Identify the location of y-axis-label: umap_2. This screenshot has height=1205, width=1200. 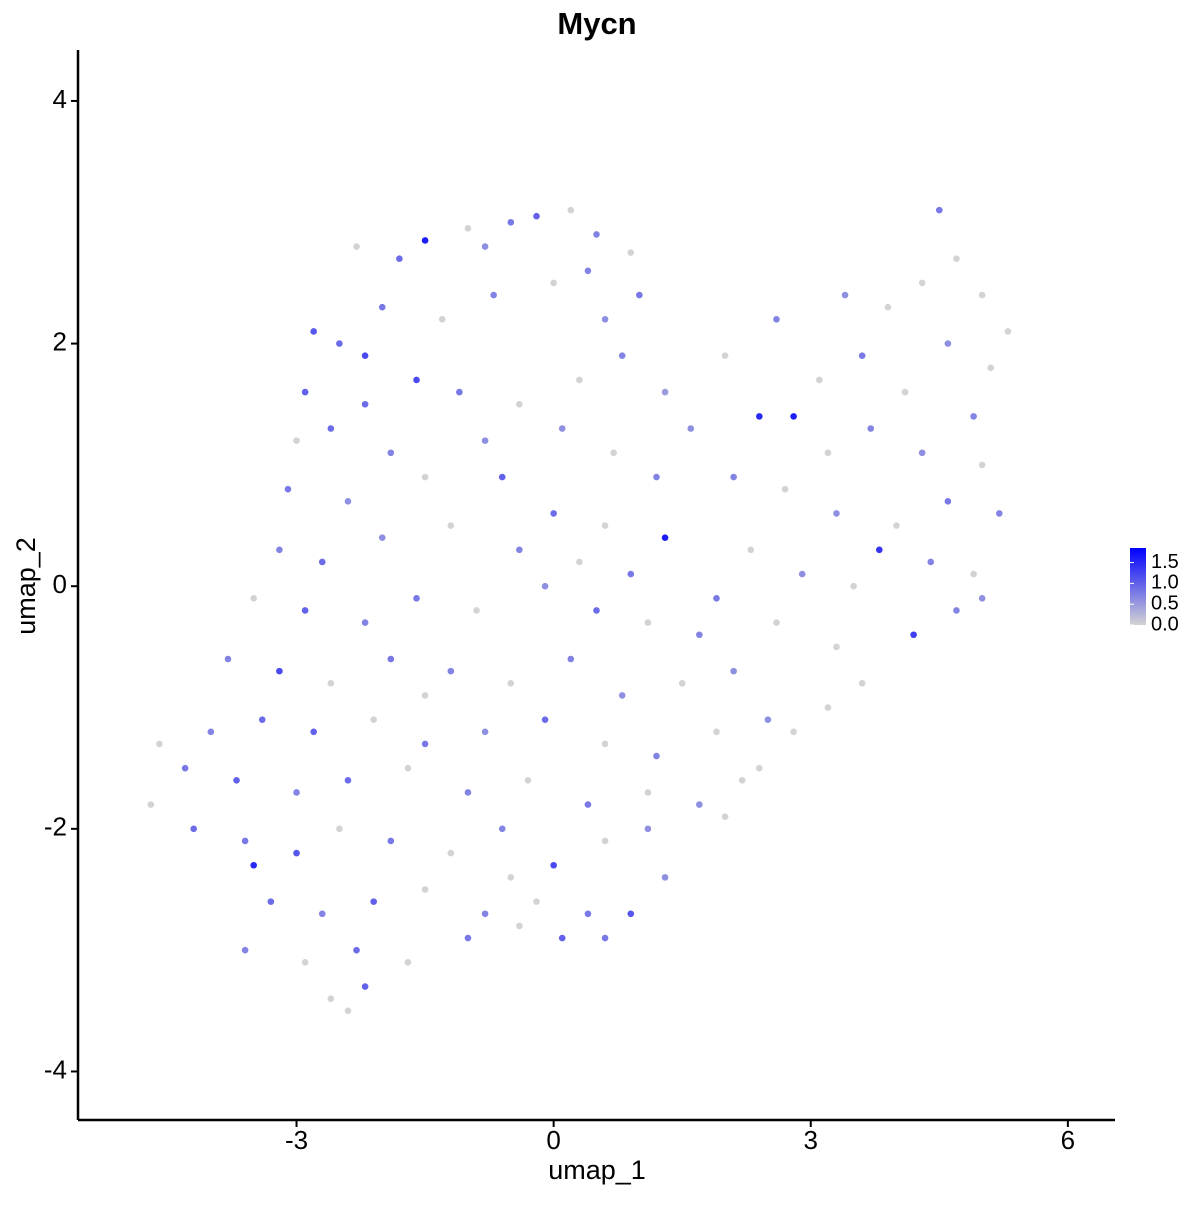
(26, 586).